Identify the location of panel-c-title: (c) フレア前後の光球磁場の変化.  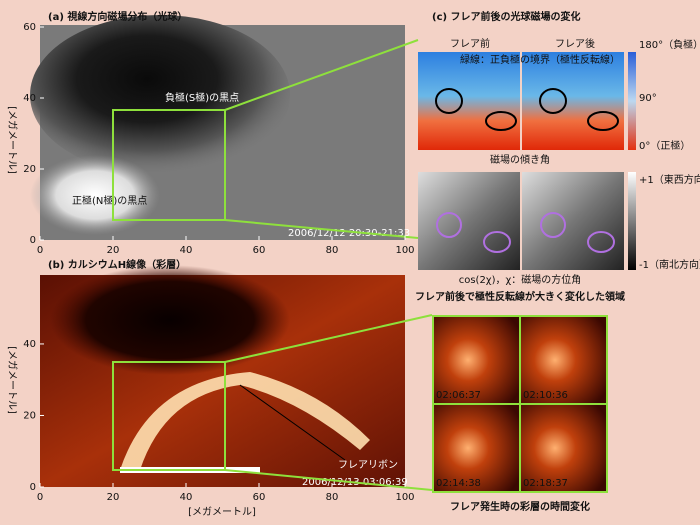
(506, 16).